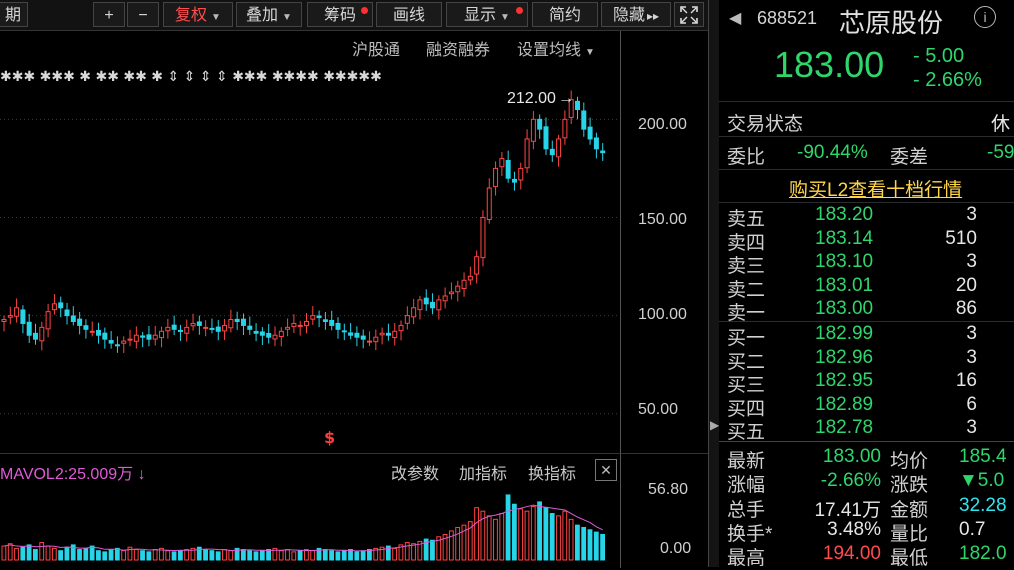 The width and height of the screenshot is (1014, 570). I want to click on order-level-label: 买一, so click(746, 338).